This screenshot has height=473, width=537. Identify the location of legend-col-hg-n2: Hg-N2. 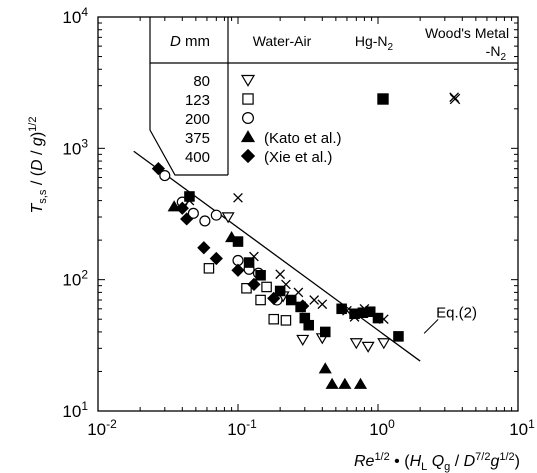
(374, 43).